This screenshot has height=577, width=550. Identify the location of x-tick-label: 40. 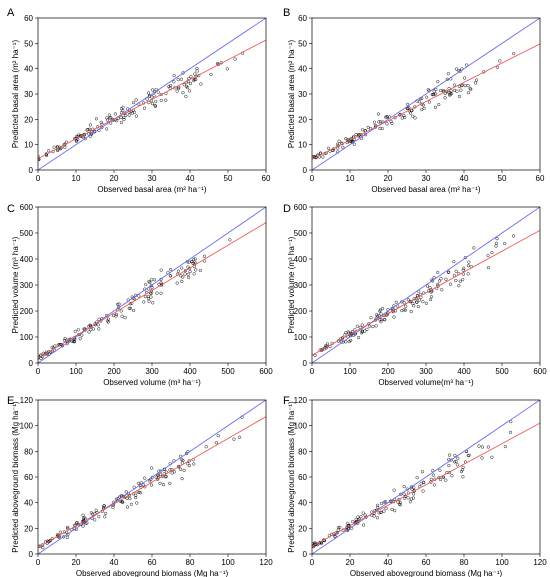
(464, 178).